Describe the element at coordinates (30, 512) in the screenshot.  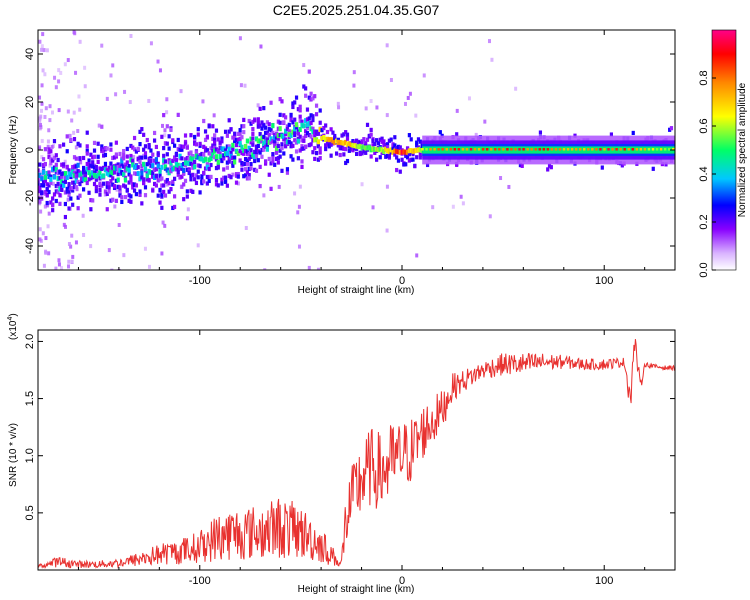
I see `y-tick-label: 0.5` at that location.